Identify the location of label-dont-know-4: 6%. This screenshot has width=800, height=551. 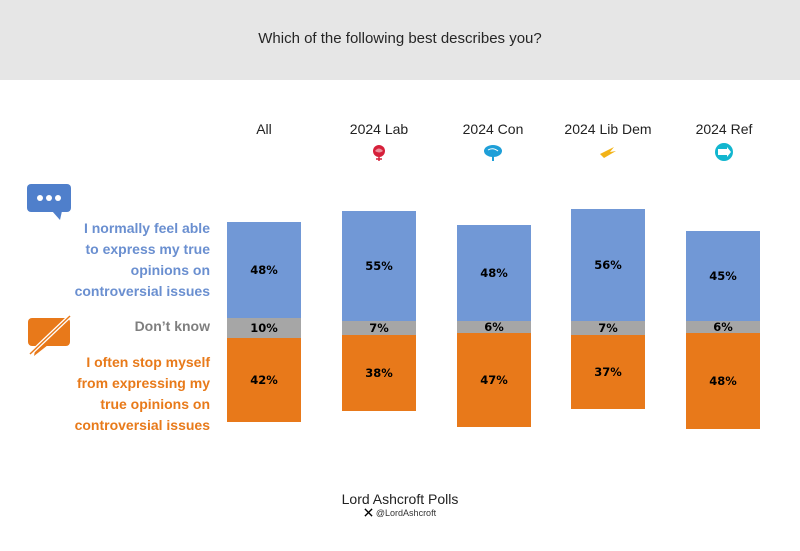
(723, 327).